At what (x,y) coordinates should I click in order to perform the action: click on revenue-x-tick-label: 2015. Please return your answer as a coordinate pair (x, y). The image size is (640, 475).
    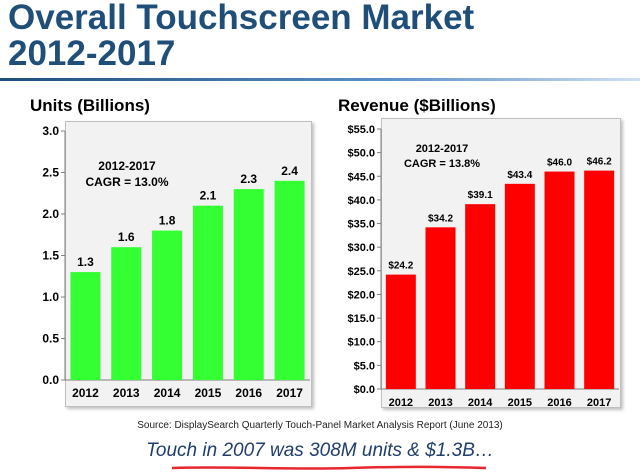
    Looking at the image, I should click on (520, 403).